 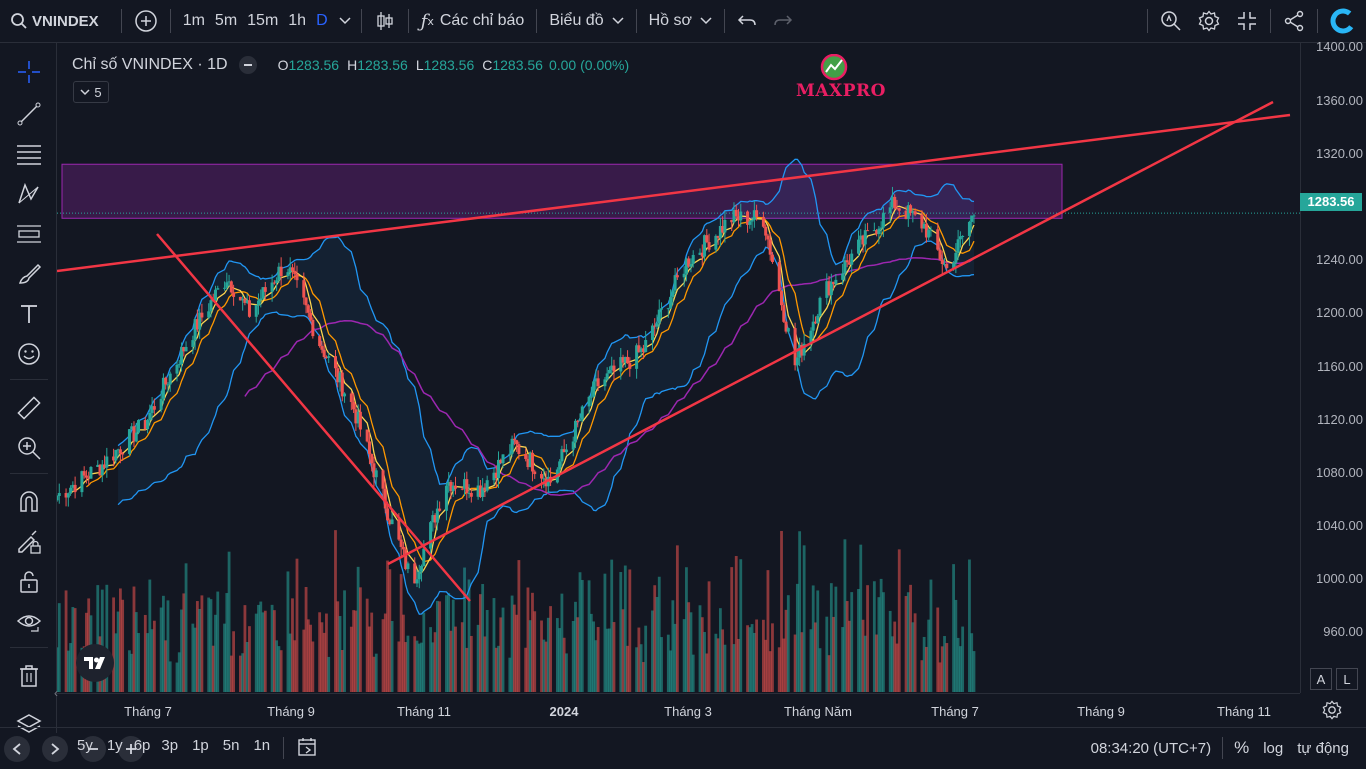 What do you see at coordinates (29, 408) in the screenshot?
I see `measure-tool` at bounding box center [29, 408].